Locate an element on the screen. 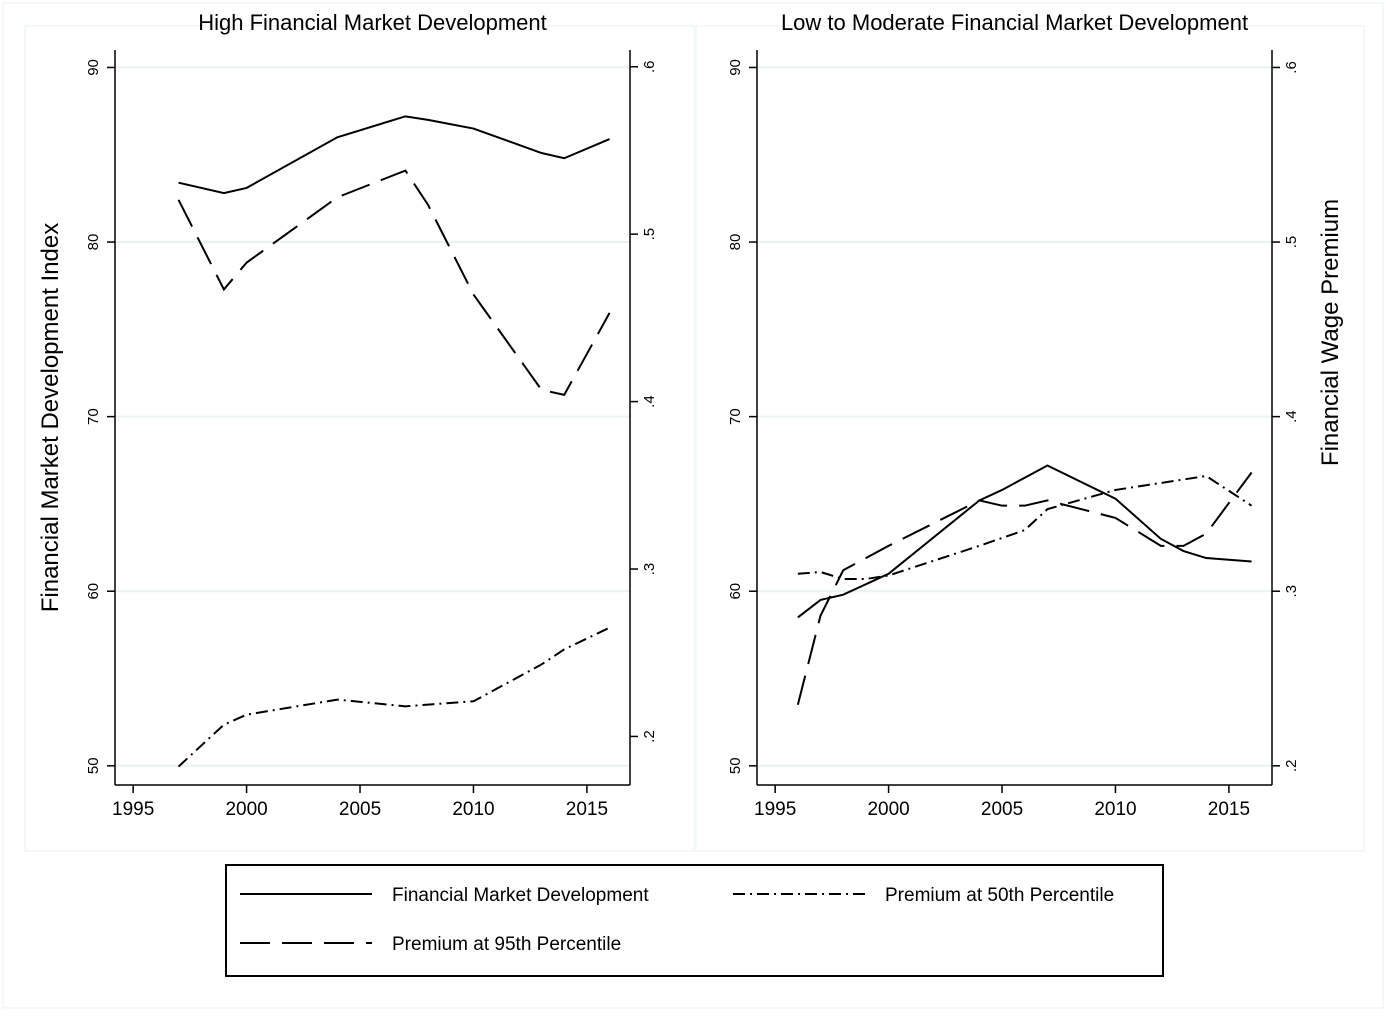 This screenshot has height=1016, width=1386. legend-label: Premium at 95th Percentile is located at coordinates (506, 944).